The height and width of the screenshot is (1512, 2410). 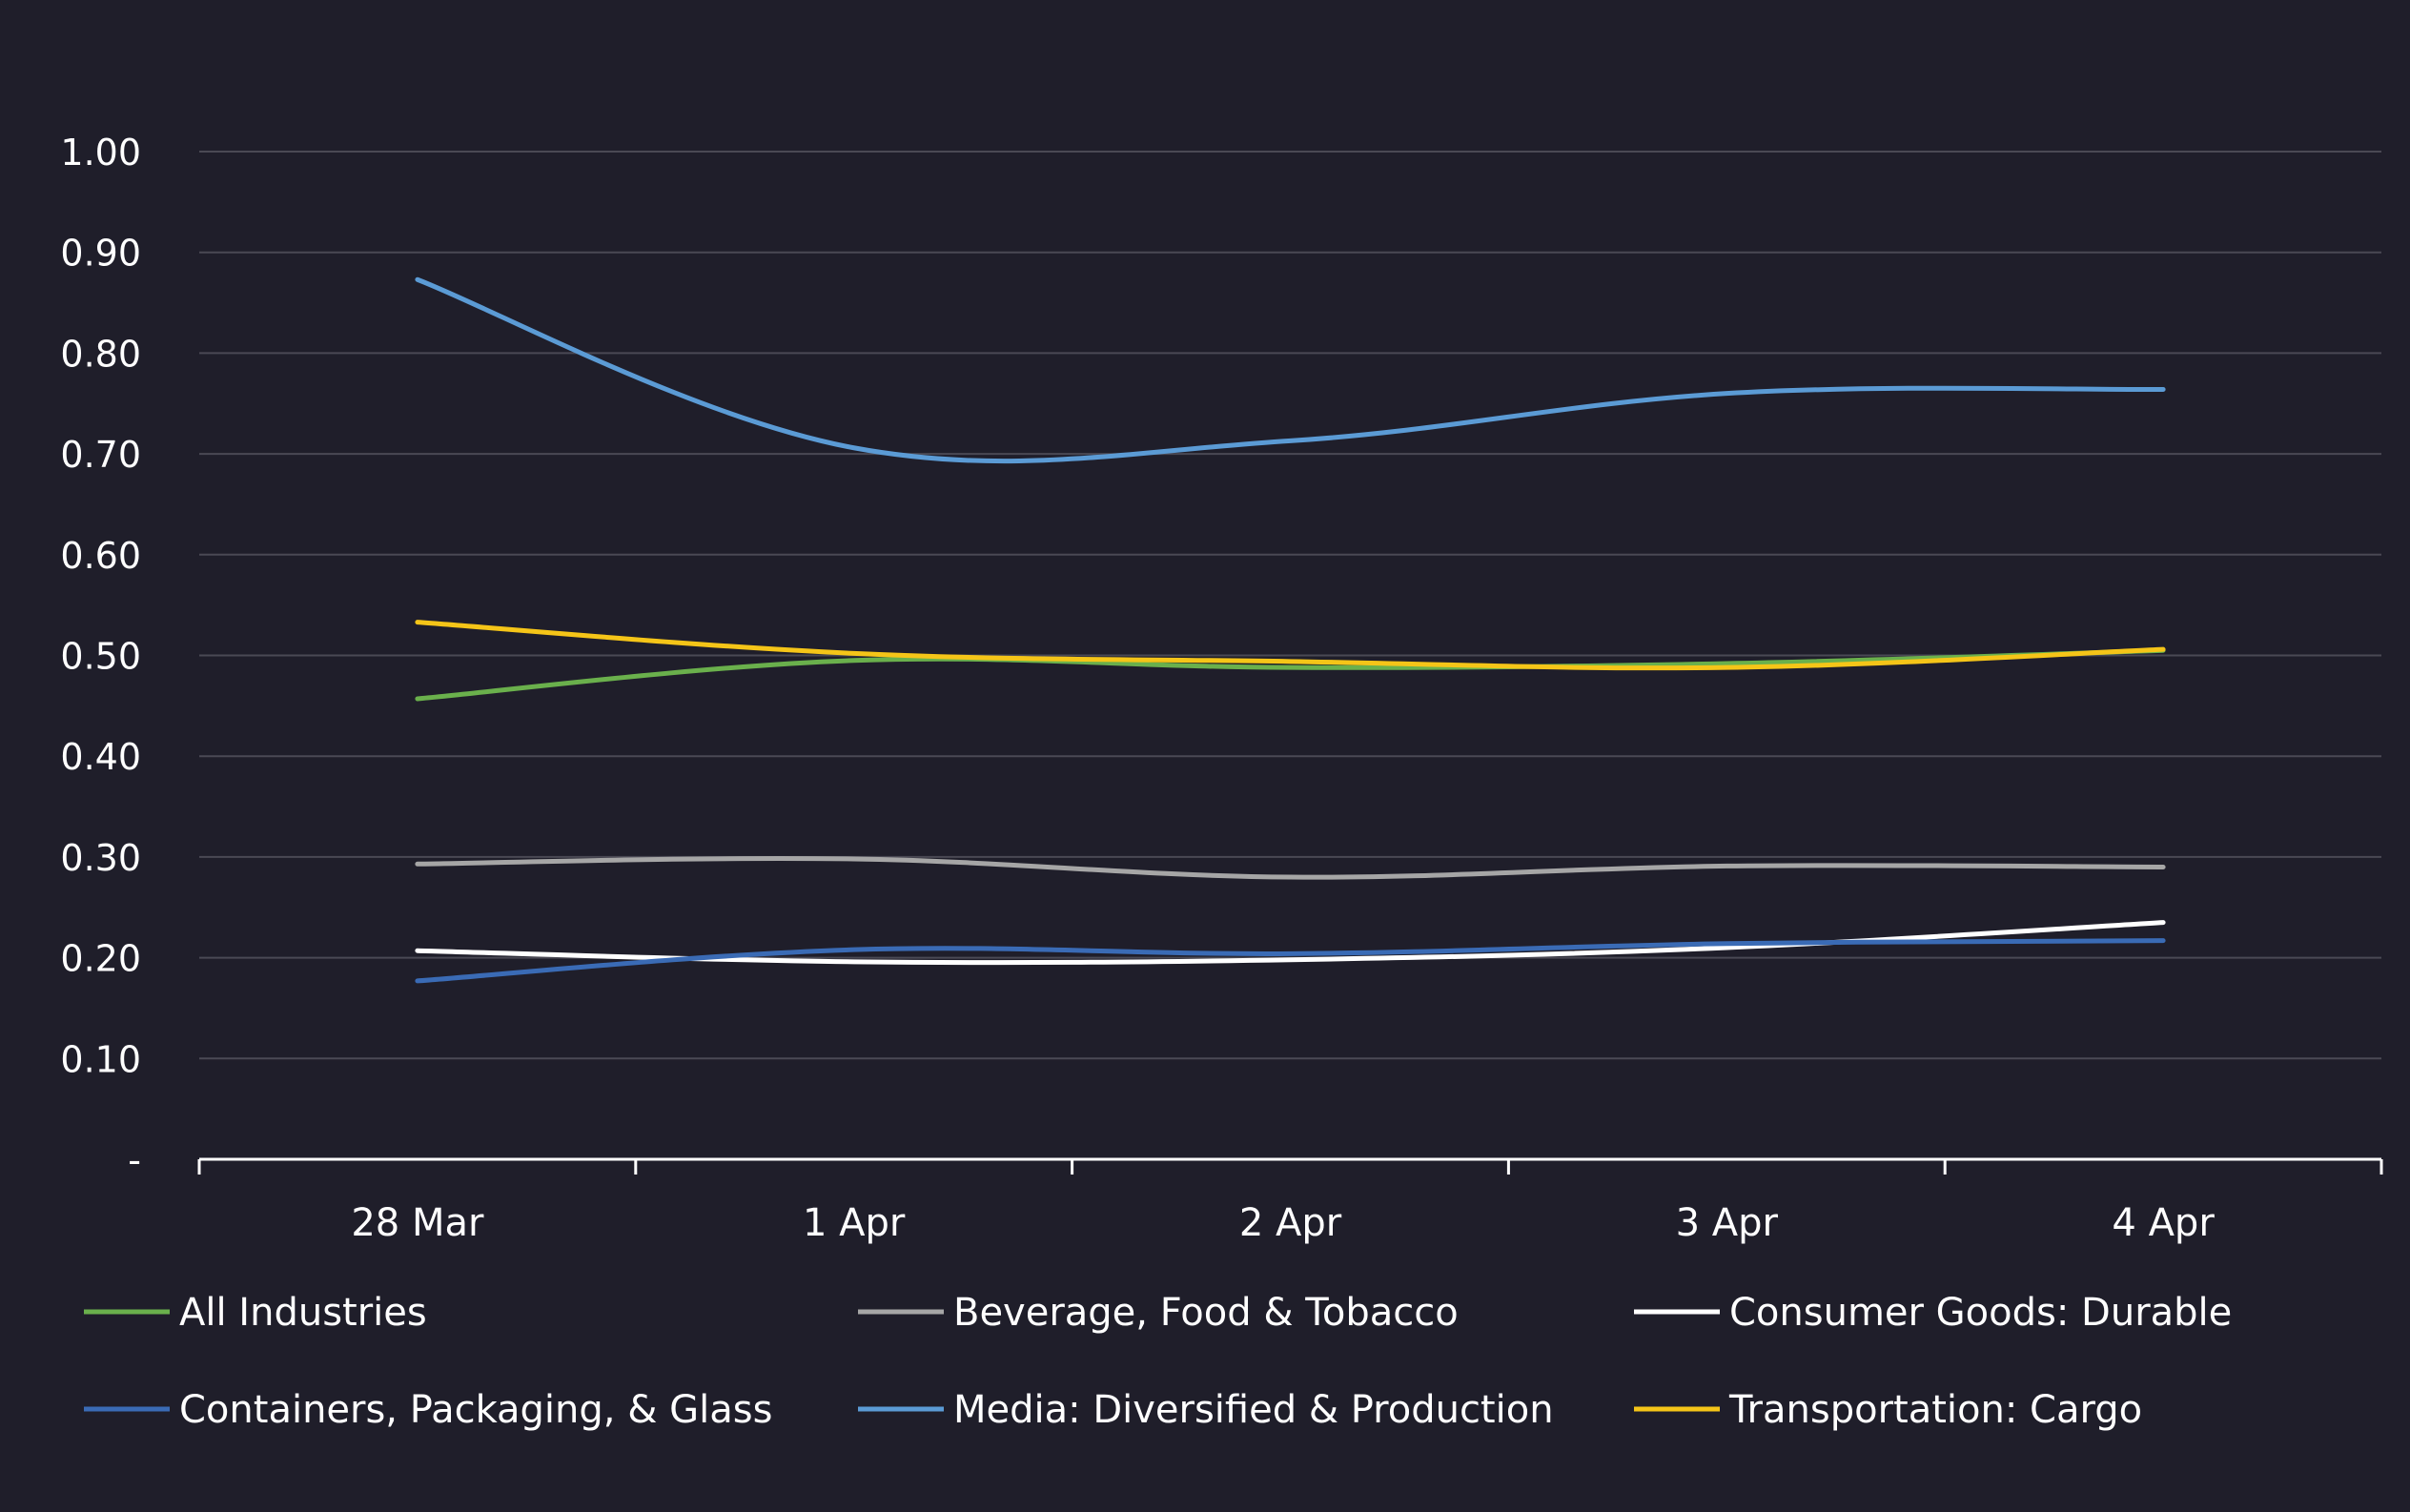 What do you see at coordinates (1291, 961) in the screenshot?
I see `series-line-containers-packaging-glass` at bounding box center [1291, 961].